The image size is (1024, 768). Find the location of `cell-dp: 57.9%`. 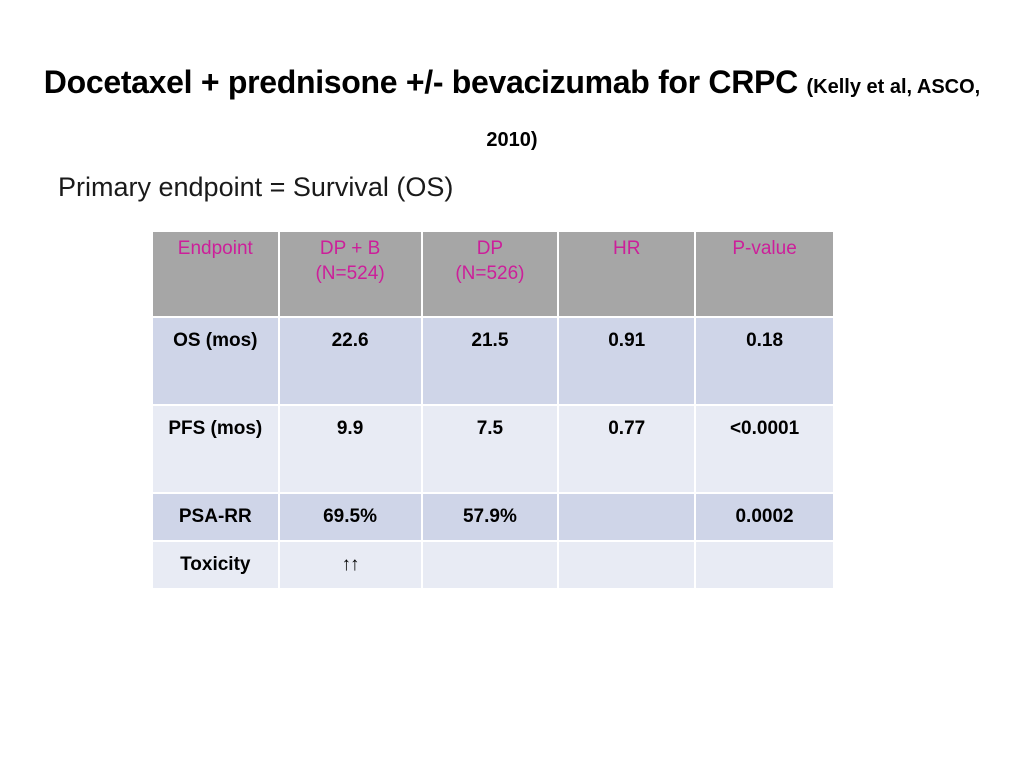

cell-dp: 57.9% is located at coordinates (490, 517).